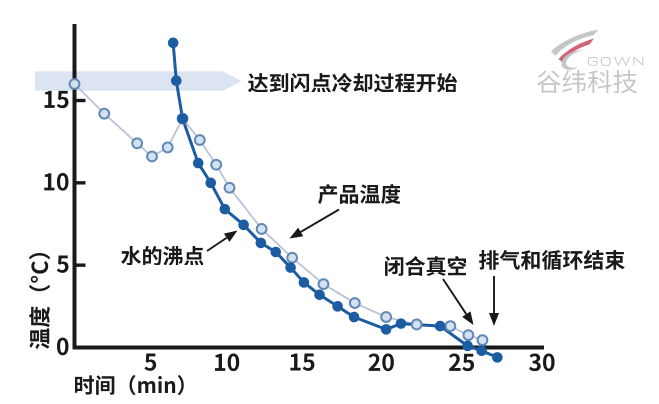 The width and height of the screenshot is (659, 404). What do you see at coordinates (230, 236) in the screenshot?
I see `water-boiling-arrow-head` at bounding box center [230, 236].